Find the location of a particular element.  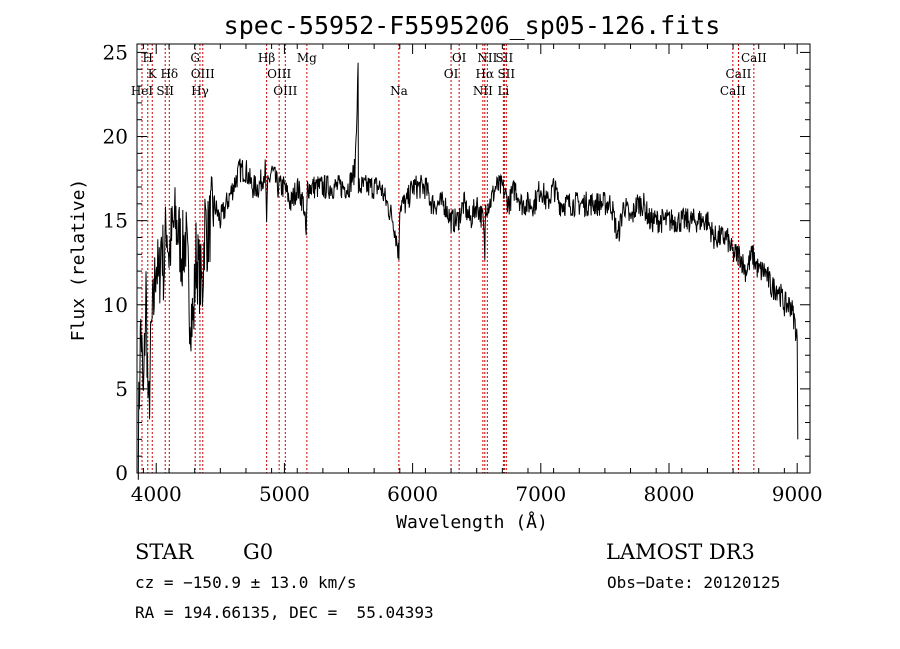

sky-coordinates: RA = 194.66135, DEC = 55.04393 is located at coordinates (284, 612).